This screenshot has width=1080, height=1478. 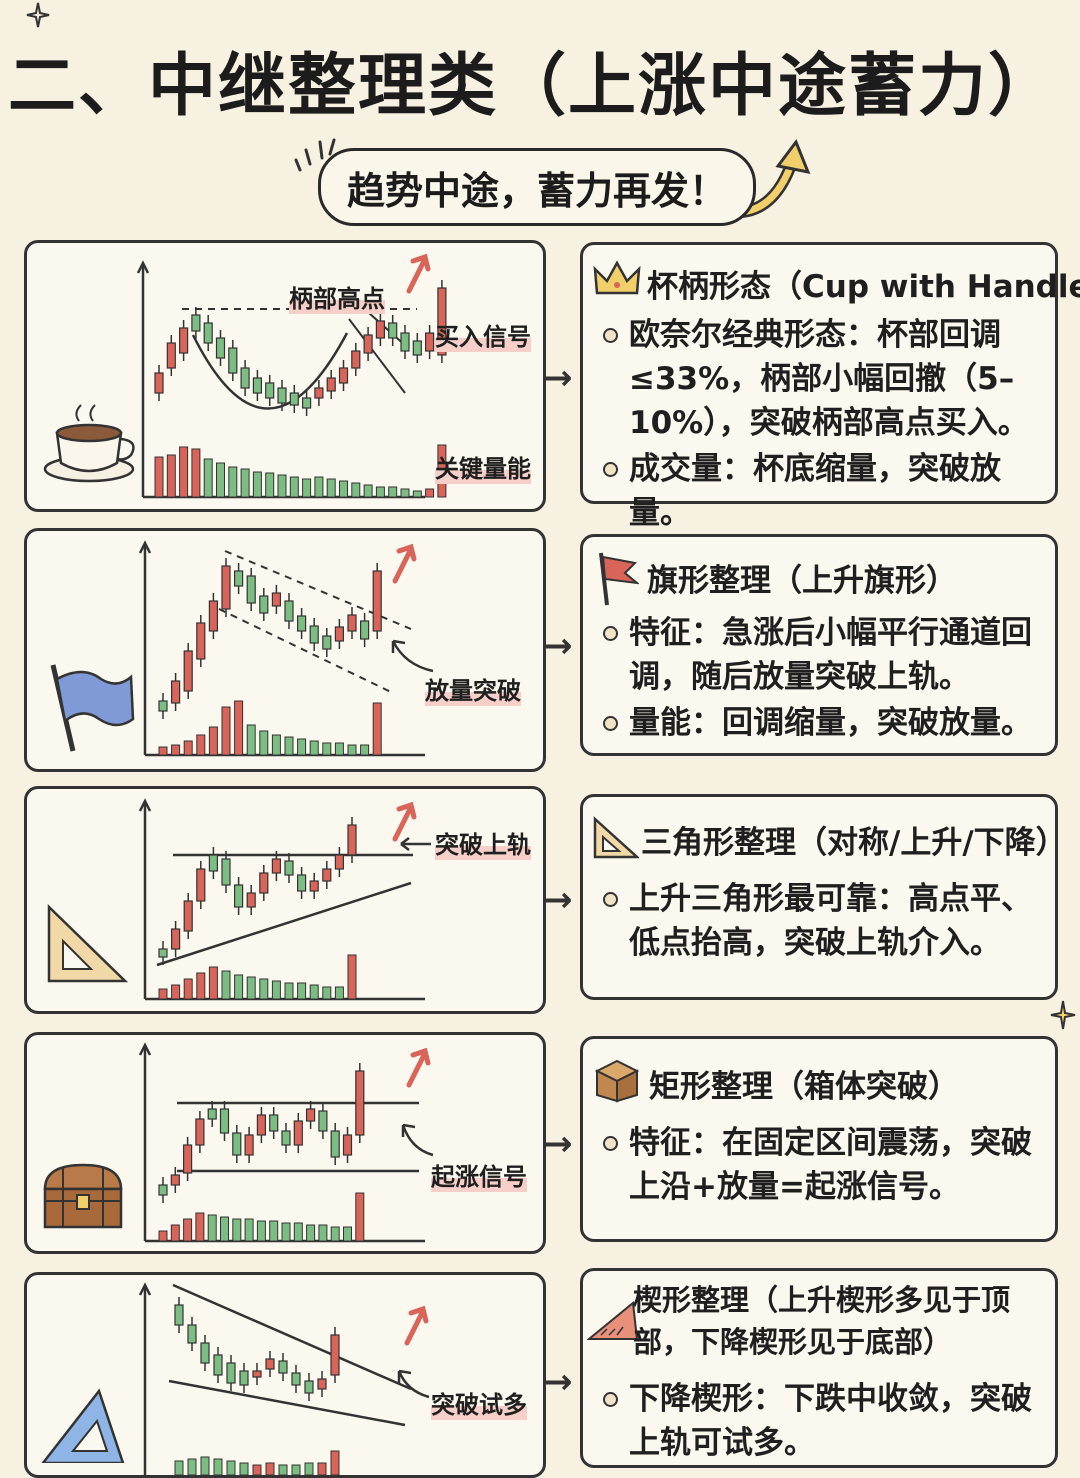 I want to click on annotation-key-volume: 关键量能, so click(x=483, y=466).